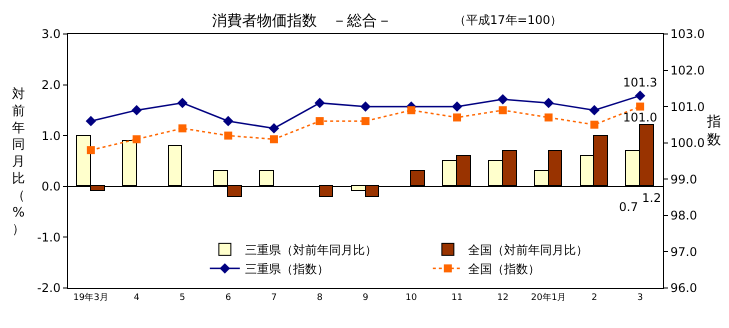 The image size is (729, 328). Describe the element at coordinates (640, 83) in the screenshot. I see `data-label: 101.3` at that location.